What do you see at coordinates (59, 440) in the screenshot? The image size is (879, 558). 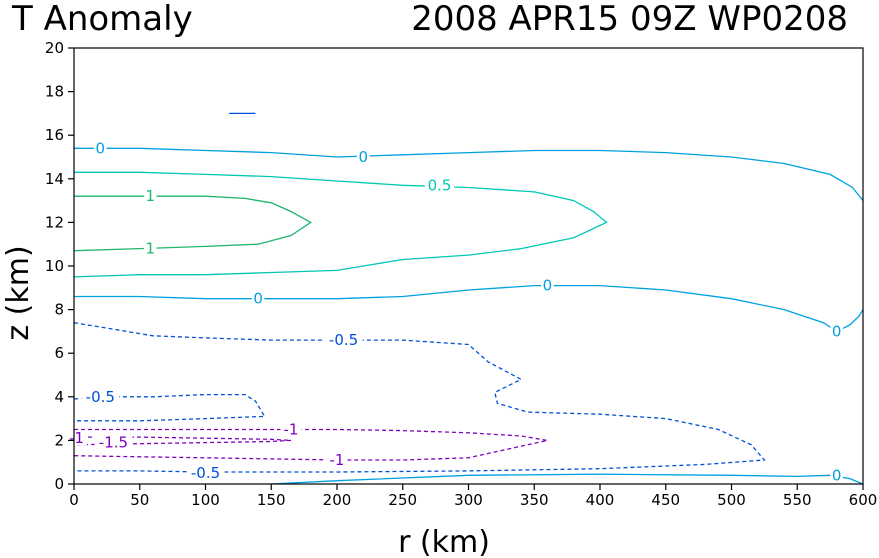 I see `y-tick-label: 2` at bounding box center [59, 440].